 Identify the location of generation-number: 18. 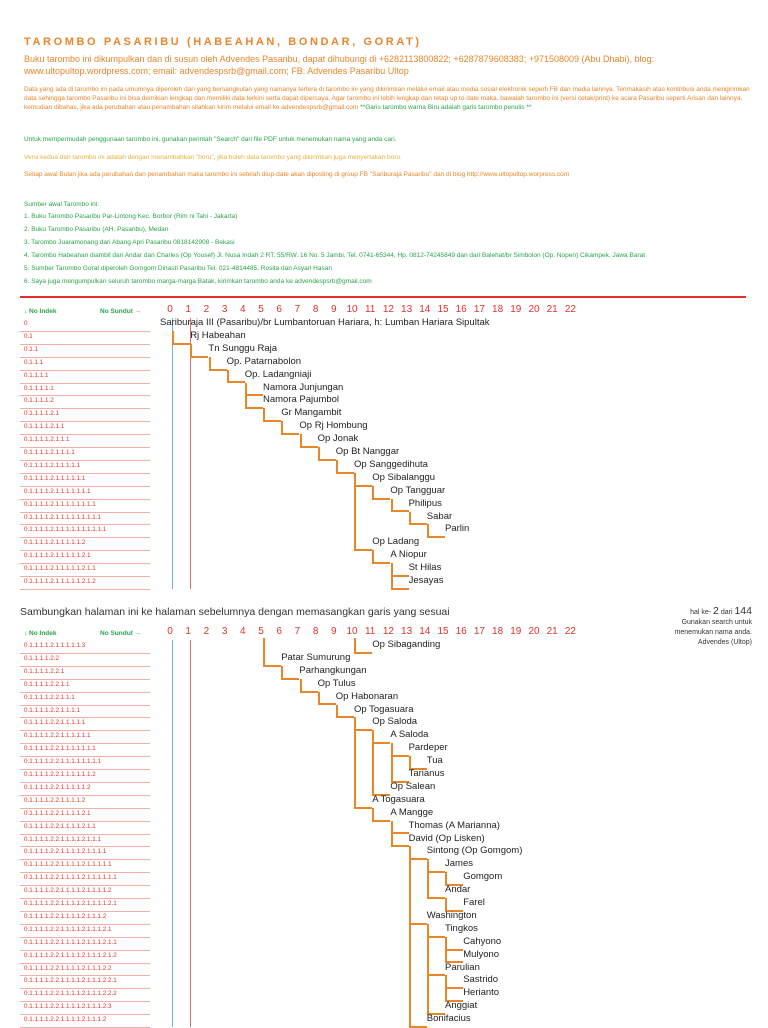
(498, 631).